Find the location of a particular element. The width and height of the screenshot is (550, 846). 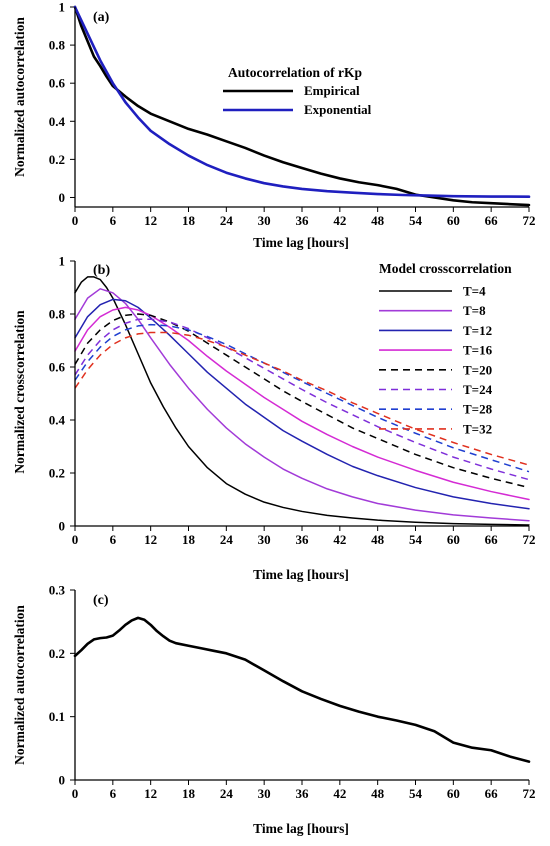

legend-label-t-12: T=12 is located at coordinates (477, 330).